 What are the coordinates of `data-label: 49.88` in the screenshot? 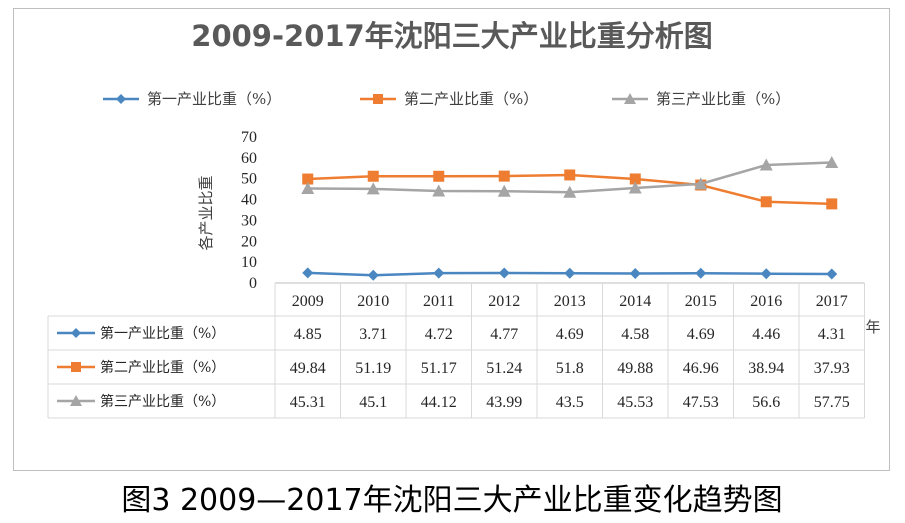 It's located at (635, 368).